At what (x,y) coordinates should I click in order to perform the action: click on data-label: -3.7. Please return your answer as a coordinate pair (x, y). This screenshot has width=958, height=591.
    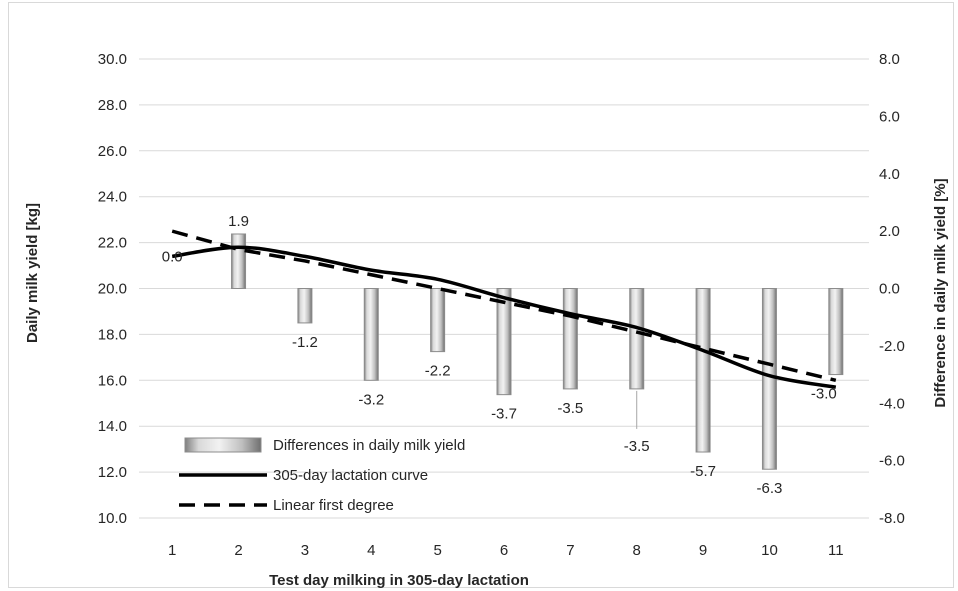
    Looking at the image, I should click on (504, 414).